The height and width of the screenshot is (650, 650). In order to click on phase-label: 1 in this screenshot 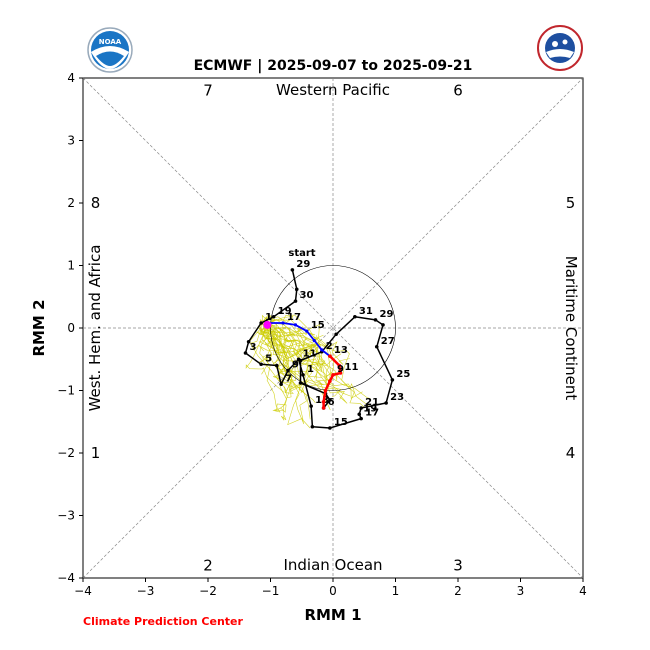, I will do `click(96, 453)`.